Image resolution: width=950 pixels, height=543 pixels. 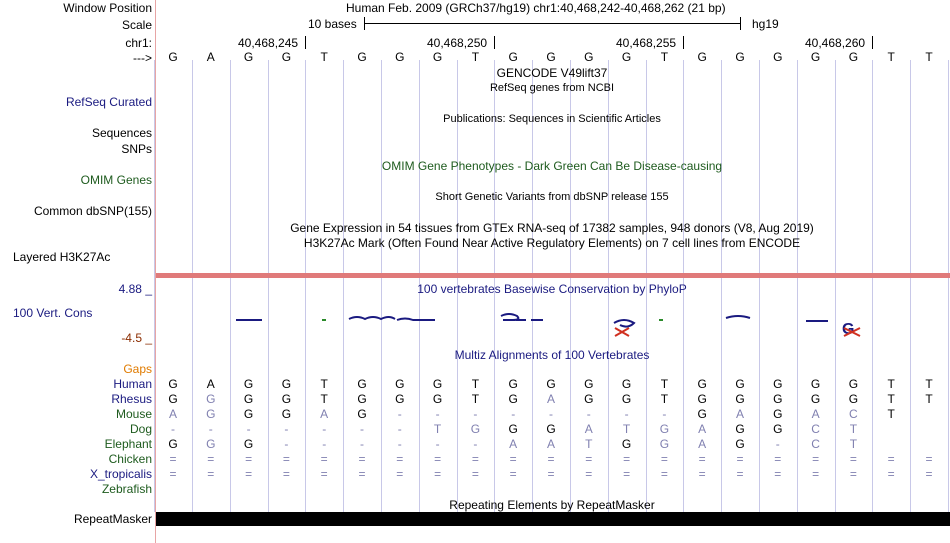 What do you see at coordinates (128, 444) in the screenshot?
I see `species-label: Elephant` at bounding box center [128, 444].